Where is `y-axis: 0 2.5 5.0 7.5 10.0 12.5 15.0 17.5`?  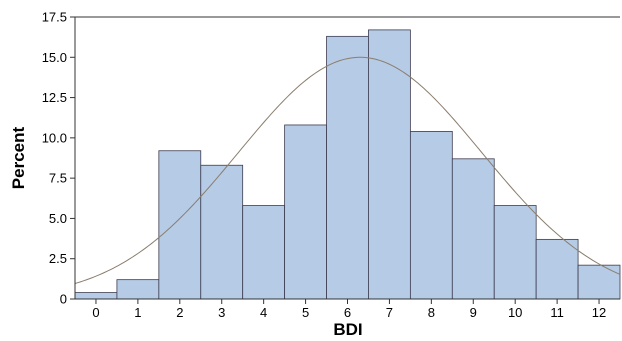 y-axis: 0 2.5 5.0 7.5 10.0 12.5 15.0 17.5 is located at coordinates (59, 158).